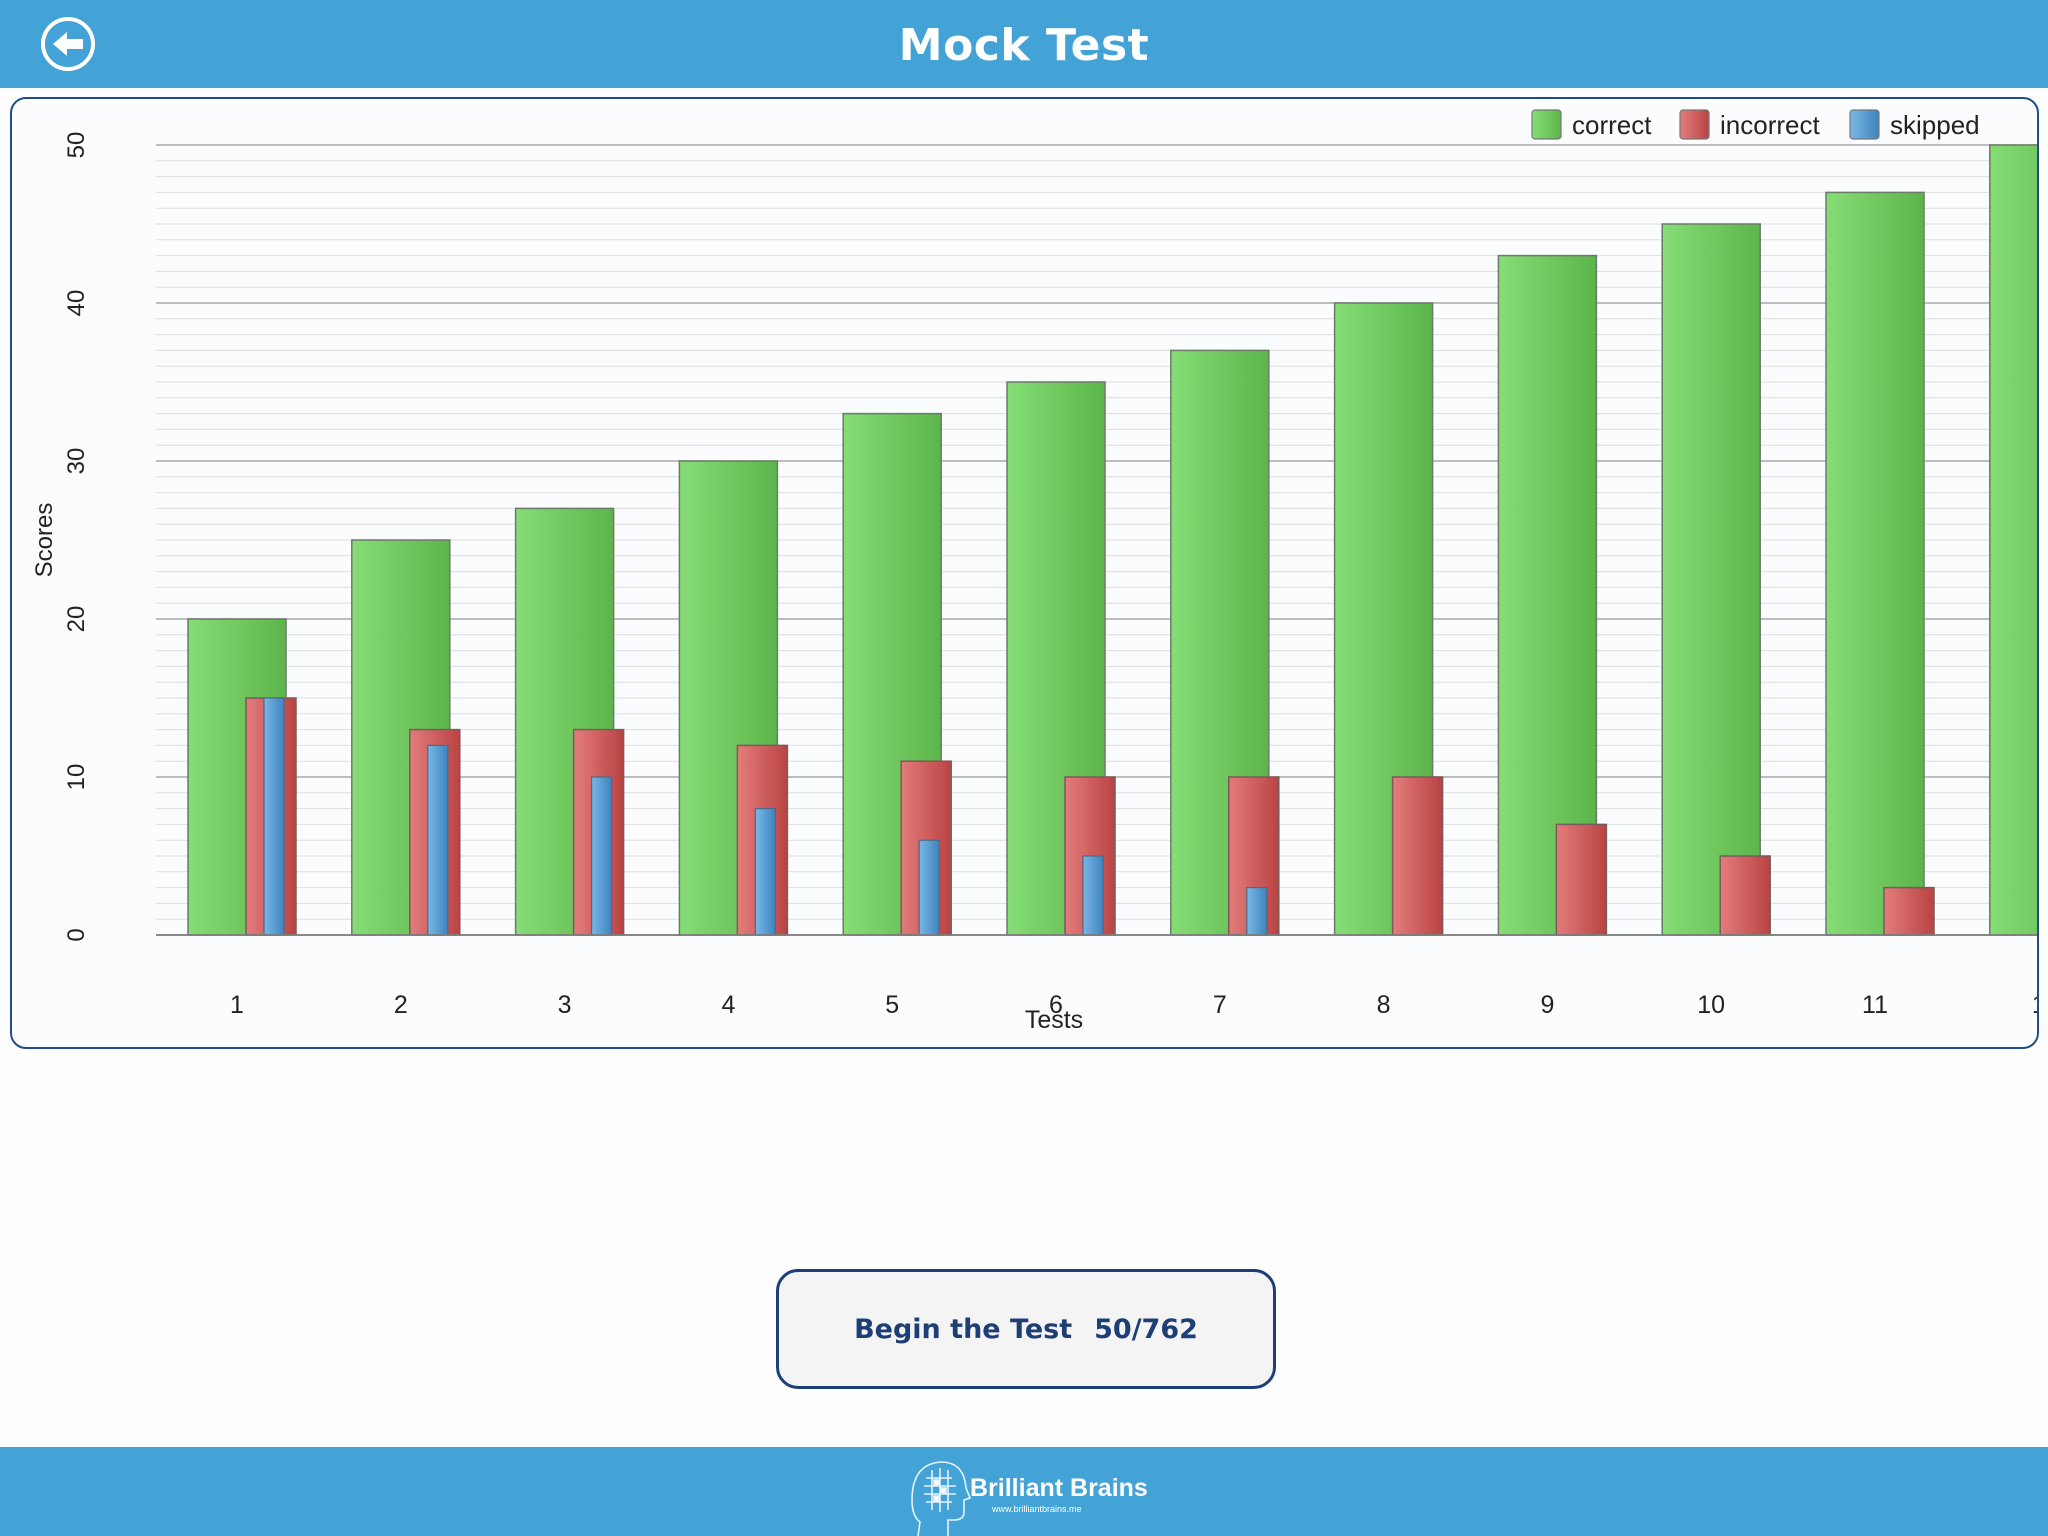 The image size is (2048, 1536). What do you see at coordinates (76, 145) in the screenshot?
I see `y-tick-label: 50` at bounding box center [76, 145].